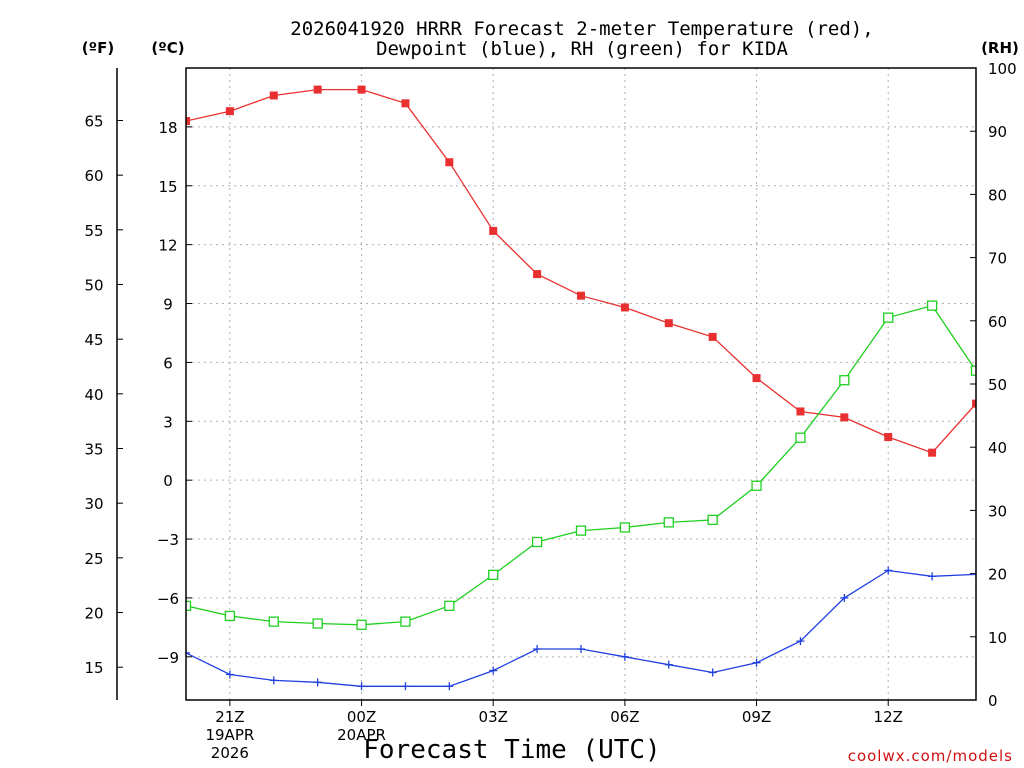 Image resolution: width=1024 pixels, height=768 pixels. I want to click on c-tick-label-4: 3, so click(168, 422).